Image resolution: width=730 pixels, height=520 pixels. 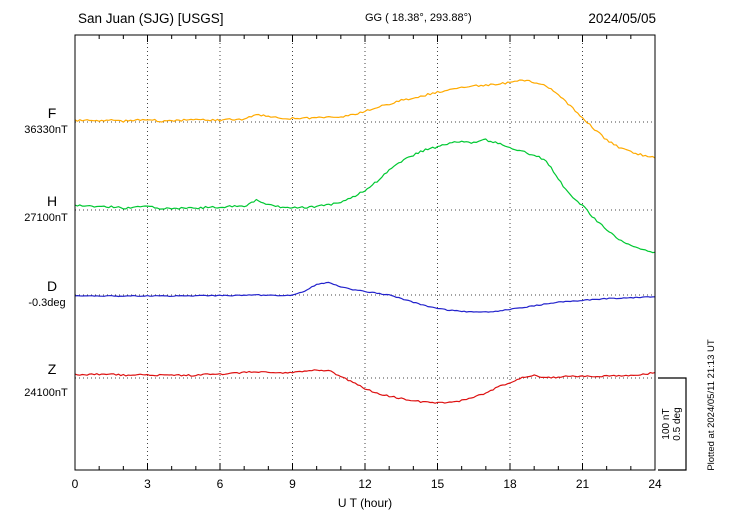 I want to click on x-tick-label: 21, so click(x=583, y=484).